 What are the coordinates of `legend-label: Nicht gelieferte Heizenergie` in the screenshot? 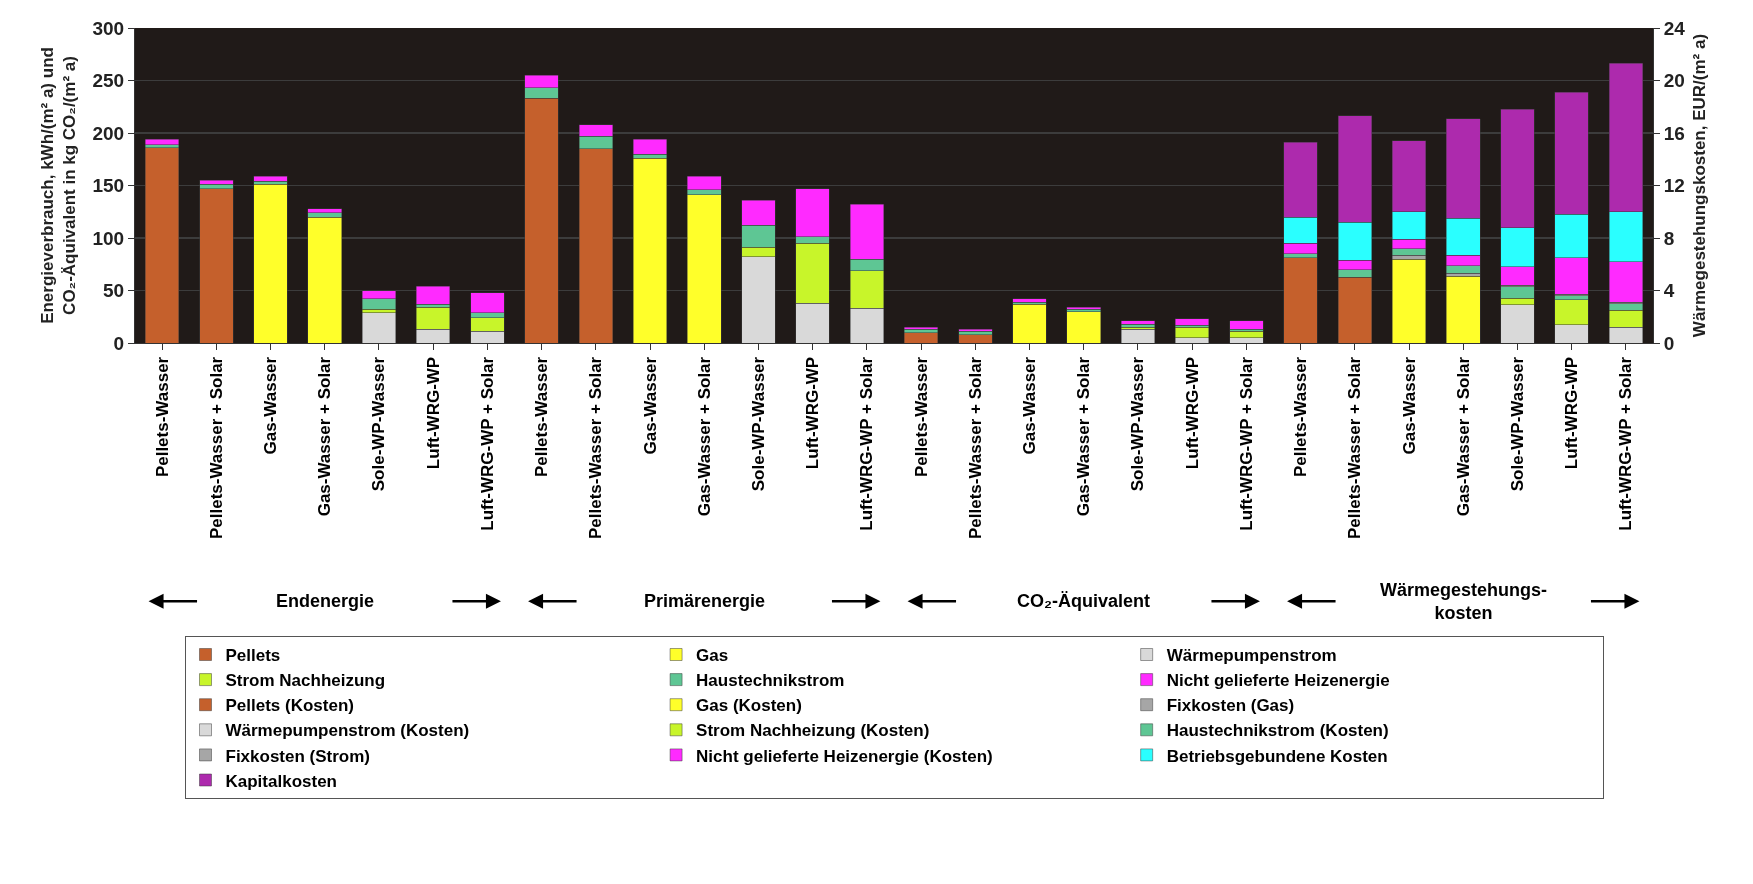 It's located at (1278, 681).